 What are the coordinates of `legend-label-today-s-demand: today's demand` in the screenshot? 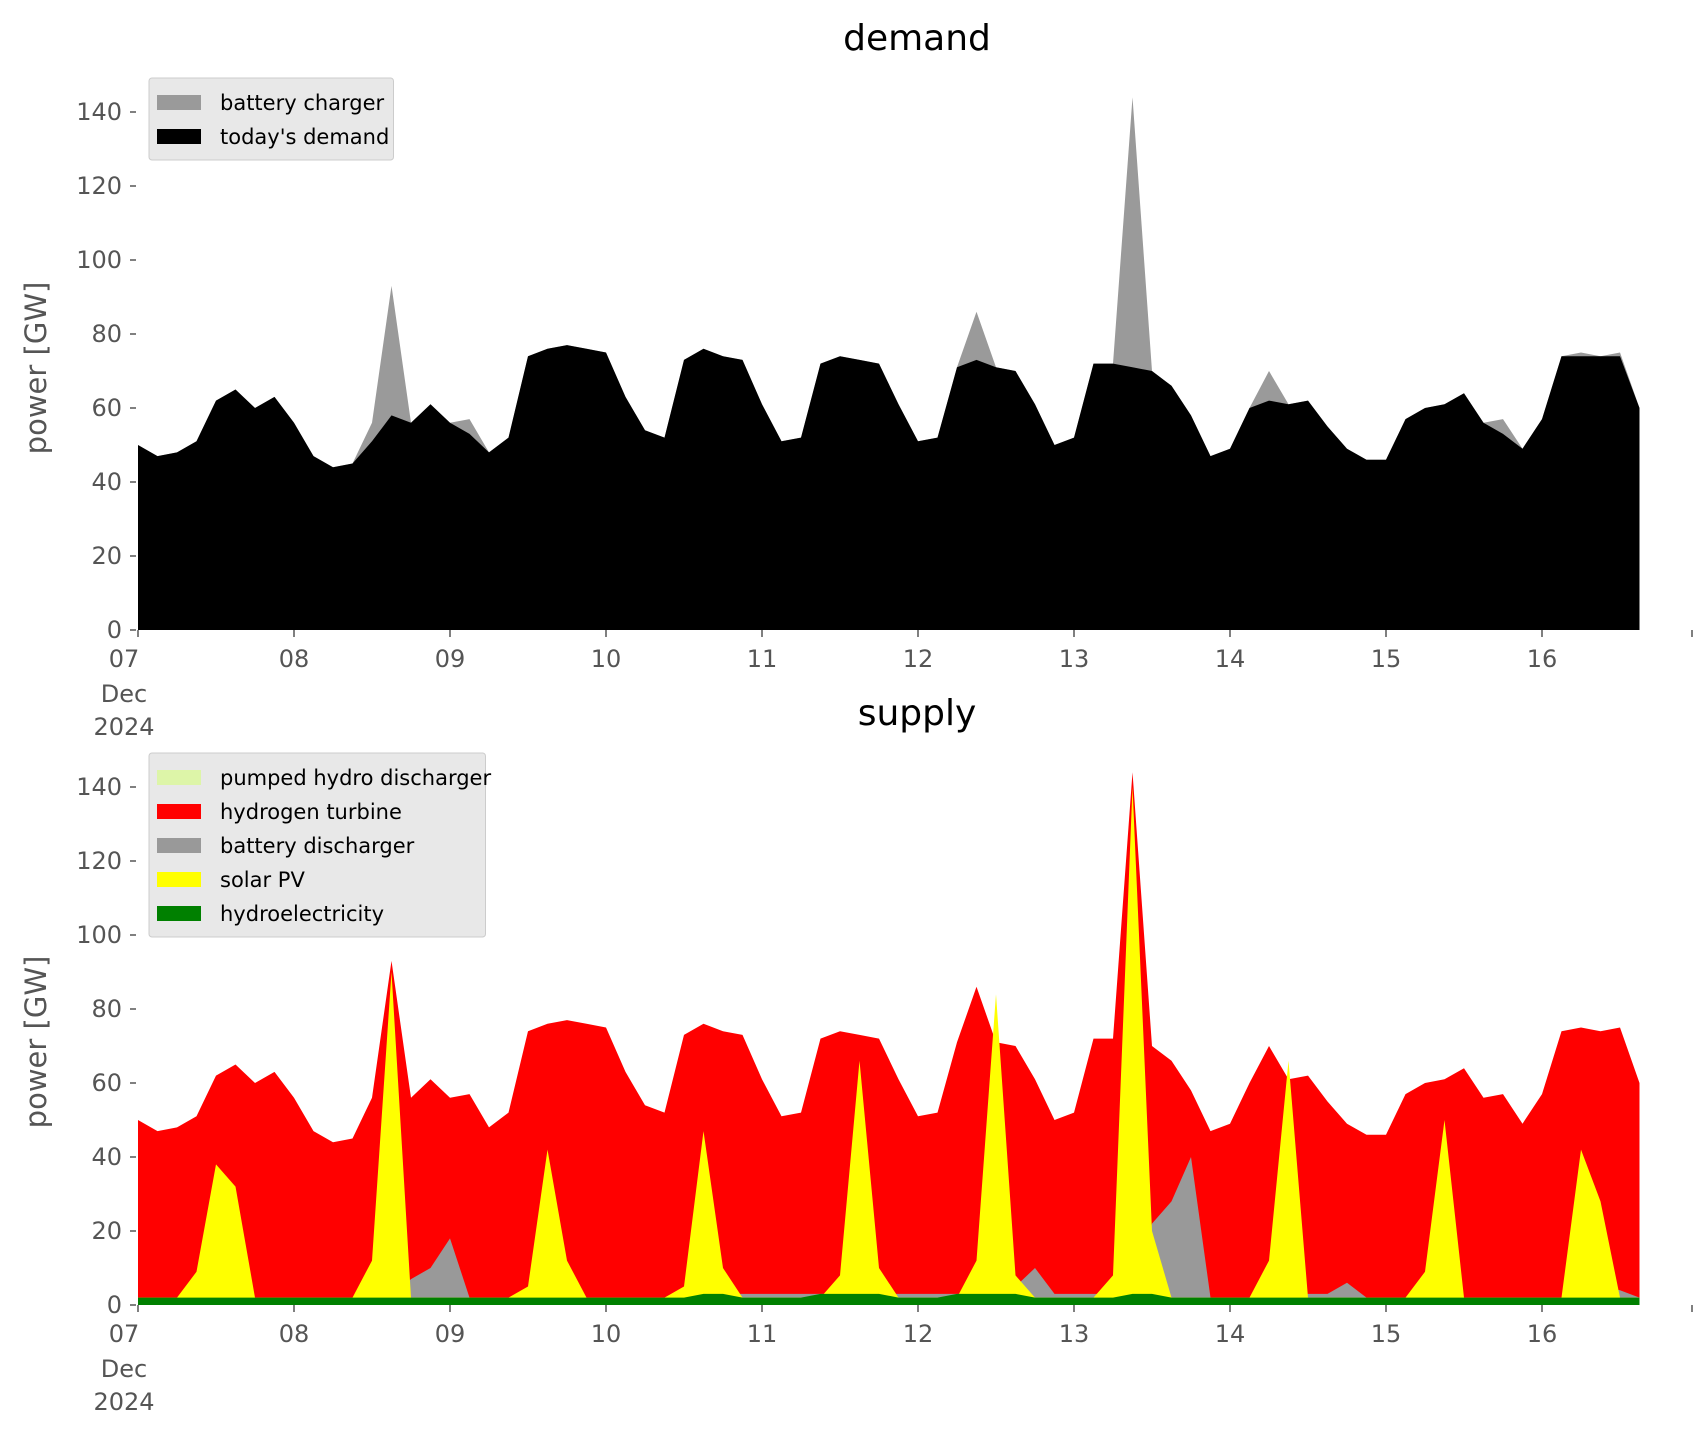 It's located at (304, 137).